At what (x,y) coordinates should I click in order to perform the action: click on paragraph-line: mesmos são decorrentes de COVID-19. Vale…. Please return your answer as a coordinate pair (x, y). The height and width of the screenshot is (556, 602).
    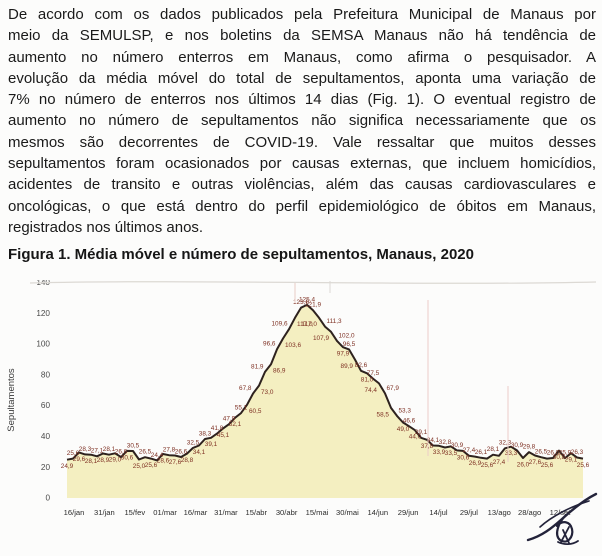
    Looking at the image, I should click on (302, 142).